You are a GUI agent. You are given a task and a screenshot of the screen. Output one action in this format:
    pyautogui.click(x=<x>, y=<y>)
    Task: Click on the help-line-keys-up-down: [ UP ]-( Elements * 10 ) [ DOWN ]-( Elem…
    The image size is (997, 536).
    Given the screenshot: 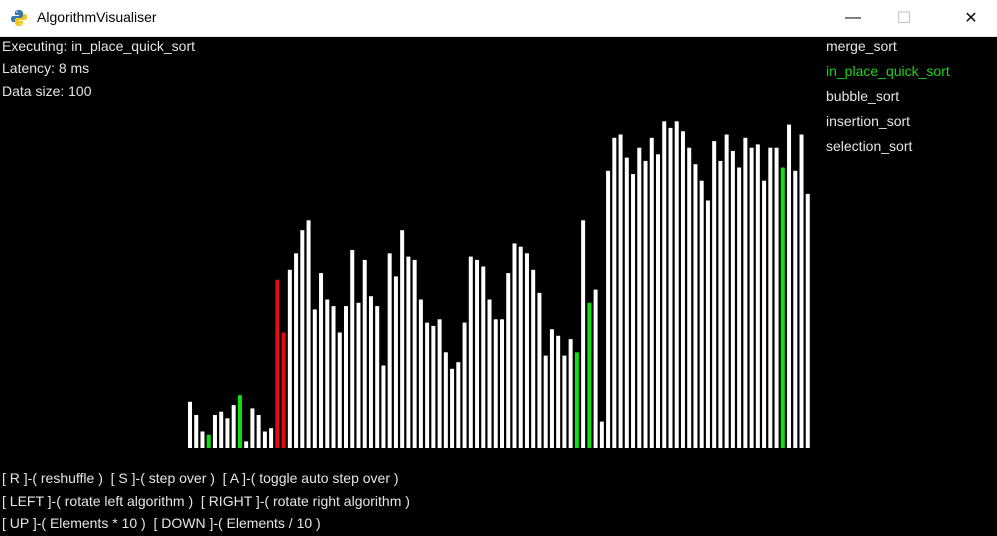 What is the action you would take?
    pyautogui.click(x=161, y=523)
    